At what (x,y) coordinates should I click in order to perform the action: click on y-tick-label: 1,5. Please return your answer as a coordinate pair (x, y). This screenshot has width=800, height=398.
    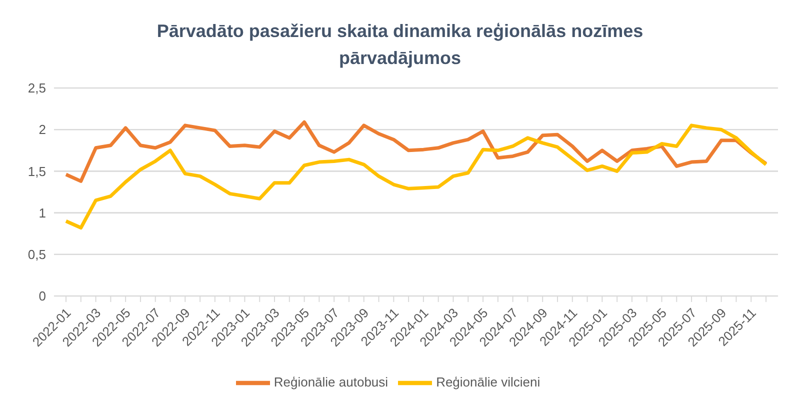
    Looking at the image, I should click on (37, 171).